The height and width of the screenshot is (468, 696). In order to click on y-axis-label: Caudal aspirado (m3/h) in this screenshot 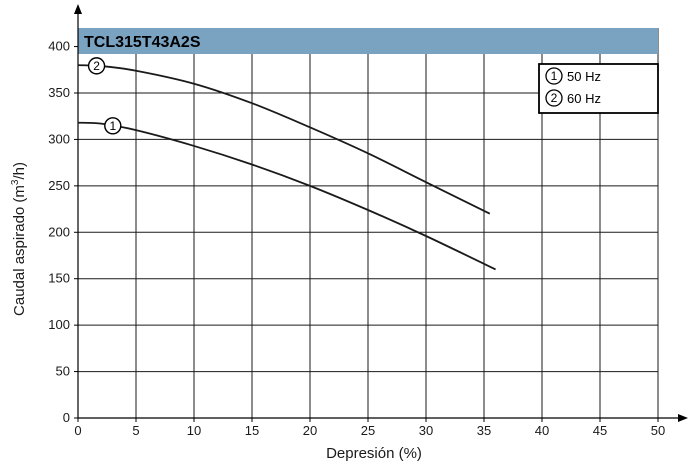, I will do `click(19, 239)`.